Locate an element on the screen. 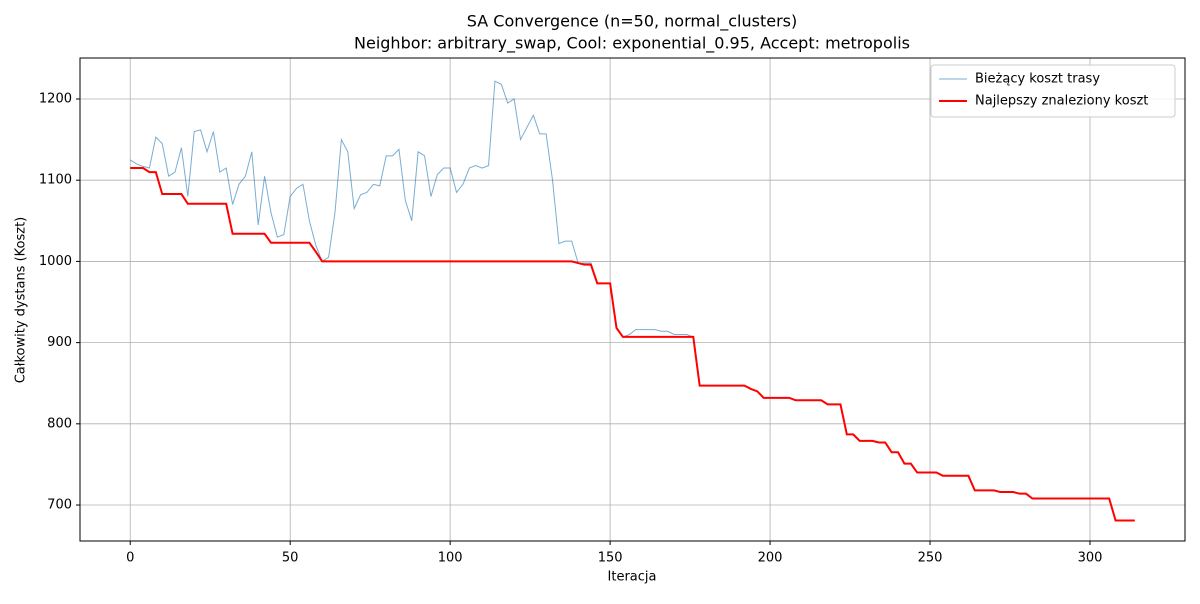  legend-box is located at coordinates (1053, 91).